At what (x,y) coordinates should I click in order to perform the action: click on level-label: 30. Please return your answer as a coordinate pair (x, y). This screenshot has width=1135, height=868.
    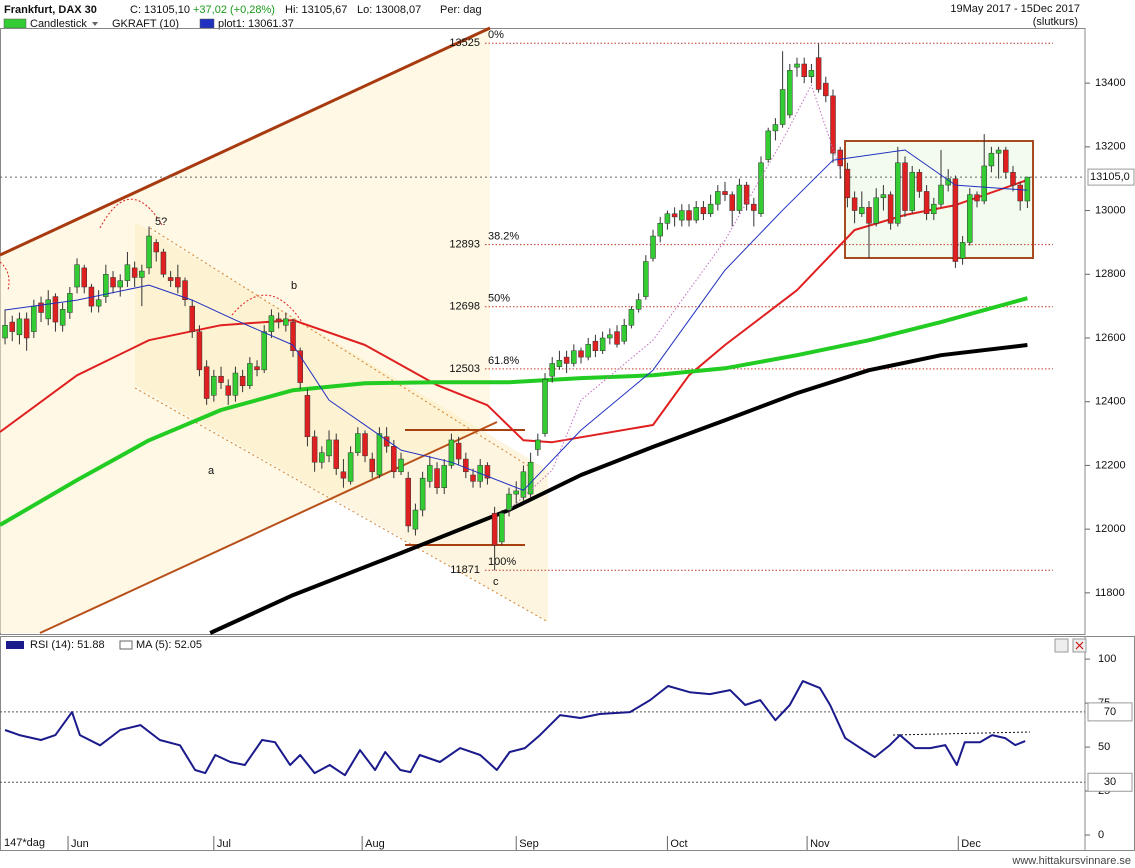
    Looking at the image, I should click on (1110, 782).